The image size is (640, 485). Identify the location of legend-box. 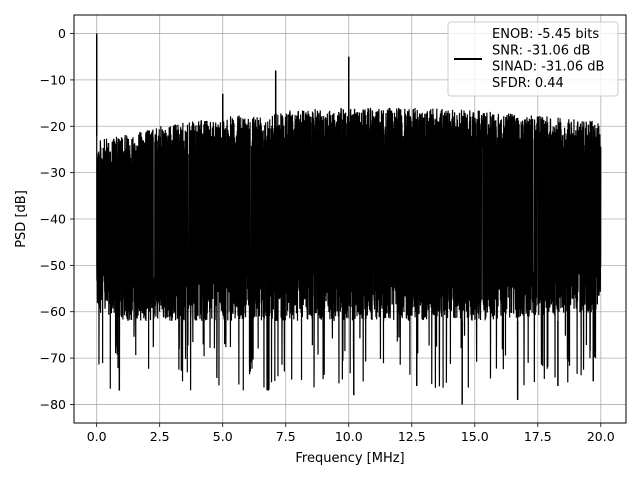
(533, 59).